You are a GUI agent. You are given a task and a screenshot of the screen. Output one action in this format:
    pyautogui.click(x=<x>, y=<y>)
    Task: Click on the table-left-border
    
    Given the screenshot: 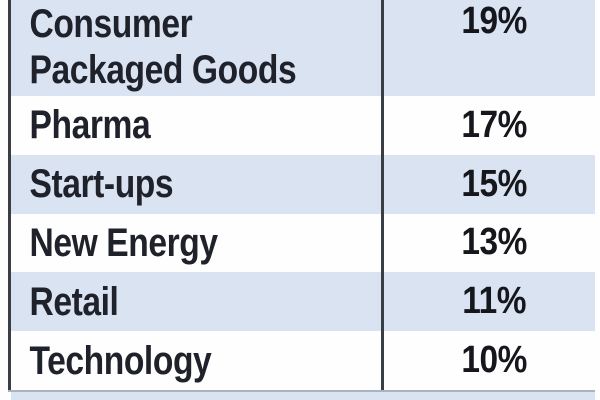 What is the action you would take?
    pyautogui.click(x=9, y=195)
    